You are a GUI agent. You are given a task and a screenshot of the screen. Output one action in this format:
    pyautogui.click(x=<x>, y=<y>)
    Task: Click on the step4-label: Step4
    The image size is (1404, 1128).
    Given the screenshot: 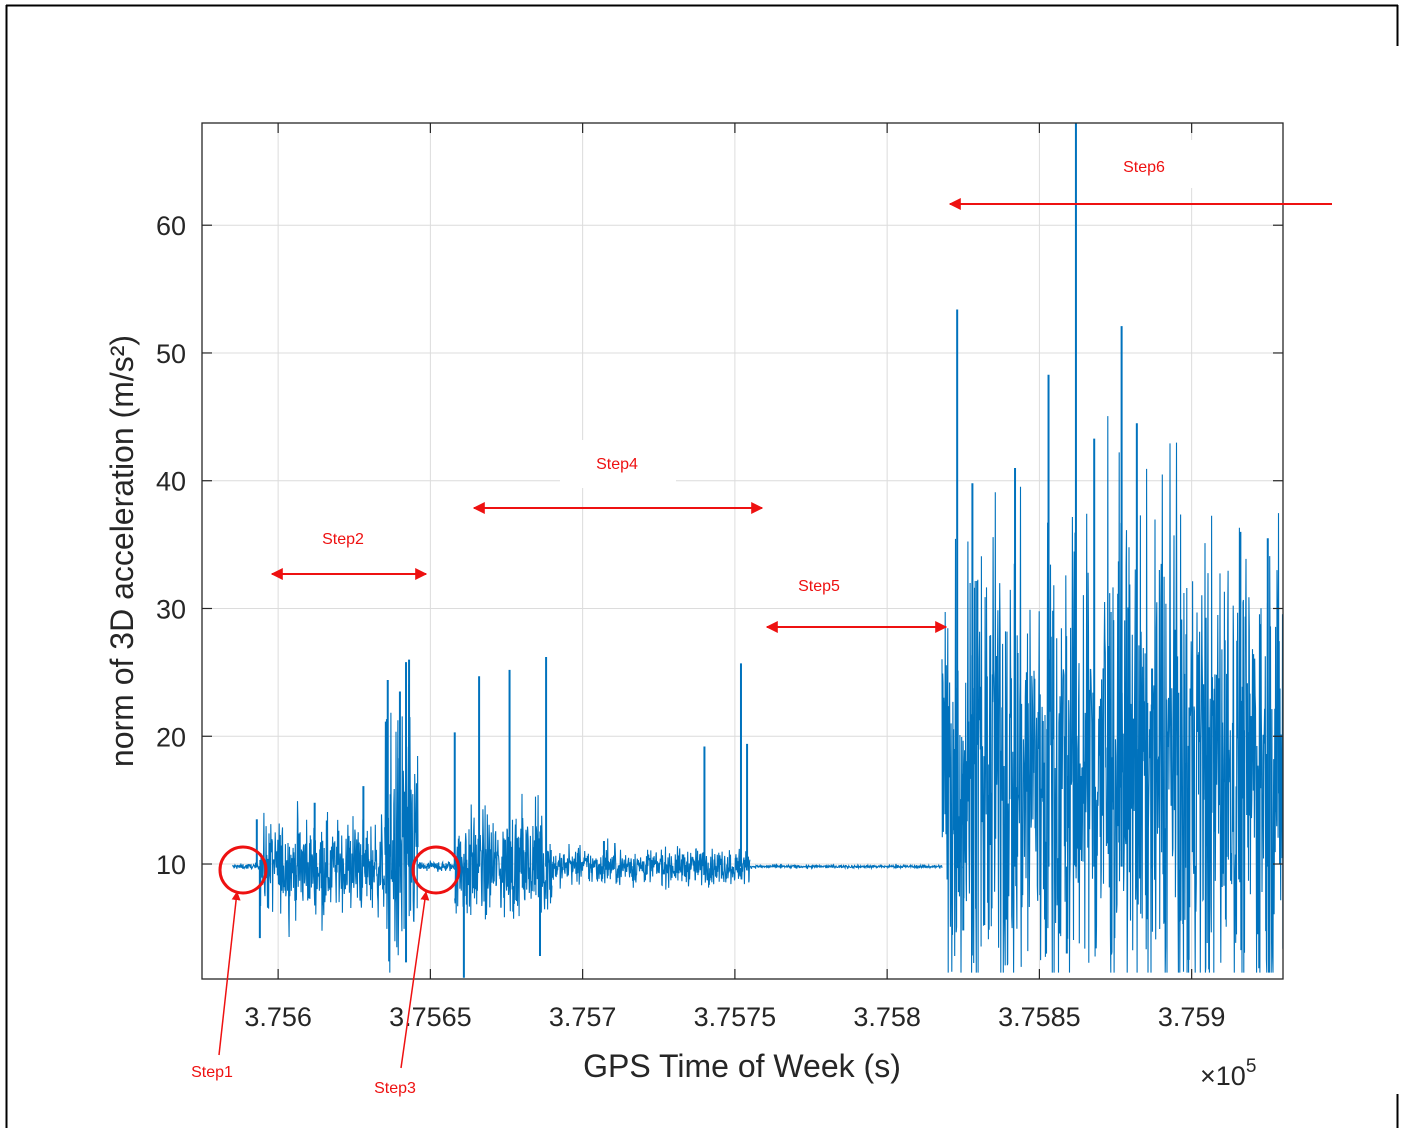 What is the action you would take?
    pyautogui.click(x=617, y=464)
    